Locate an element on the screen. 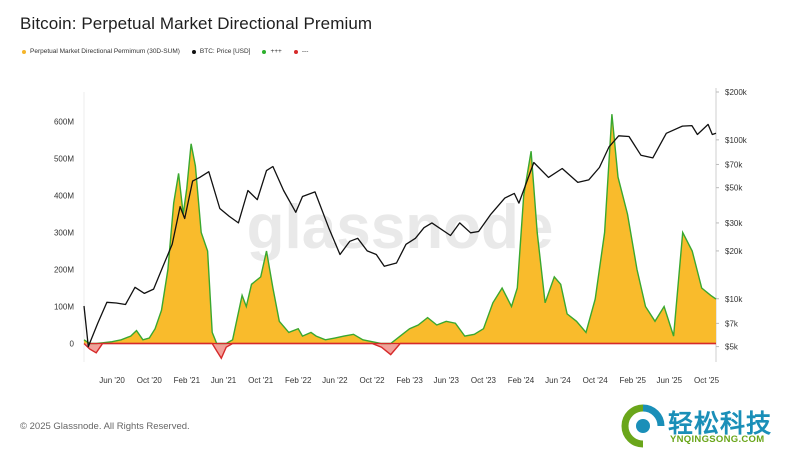 This screenshot has width=800, height=450. brand-logo-block: 轻松科技 YNQINGSONG.COM is located at coordinates (706, 426).